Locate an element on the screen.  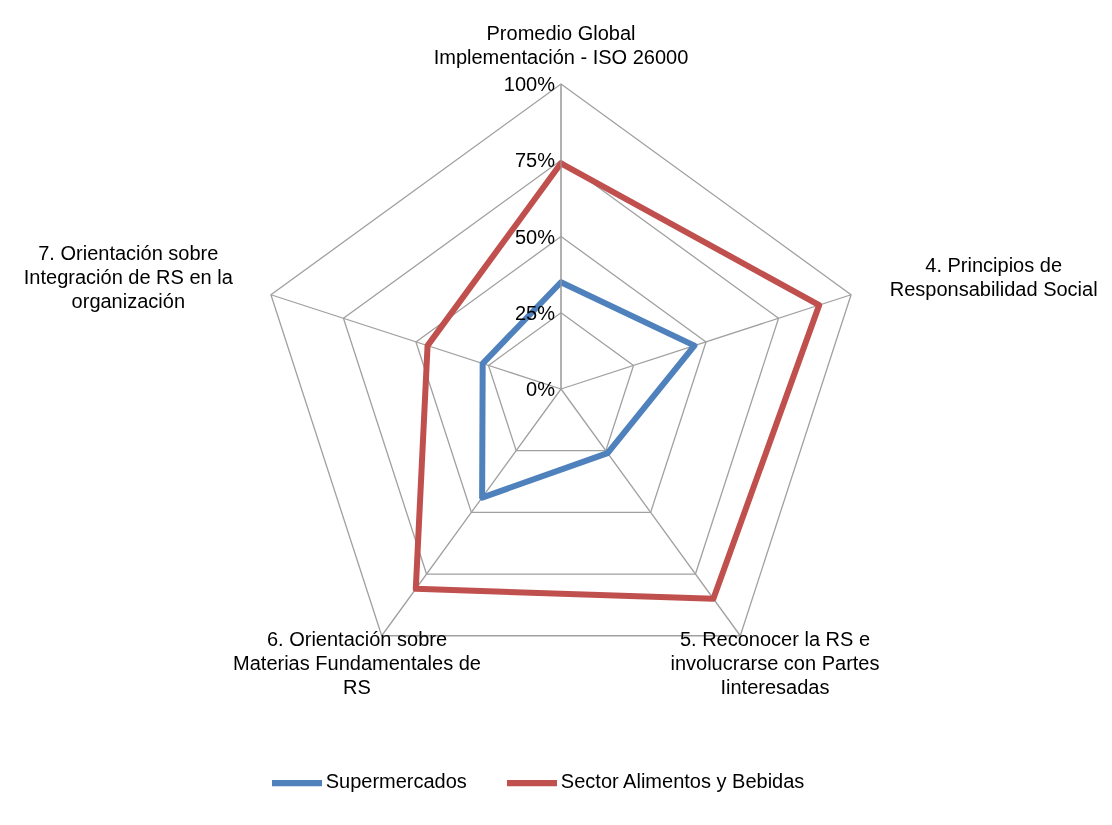
spoke-label: 4. Principios de Responsabilidad Social is located at coordinates (993, 277).